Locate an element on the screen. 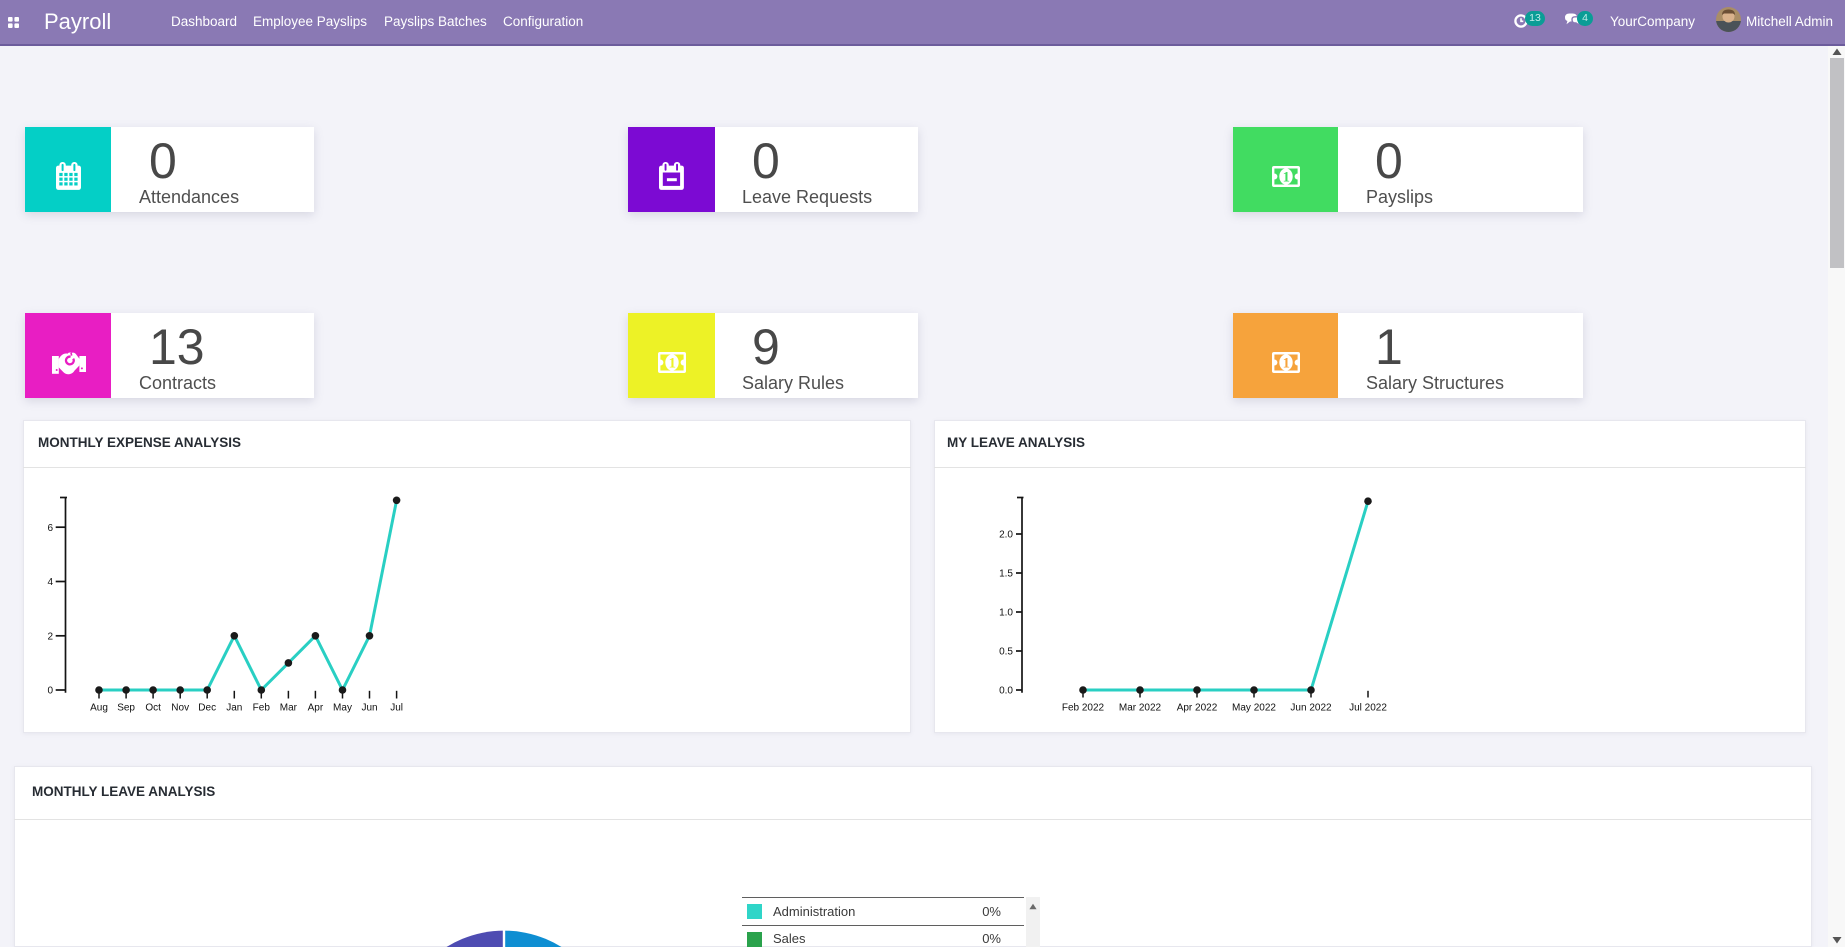 The height and width of the screenshot is (947, 1845). svg-text: 2.0 is located at coordinates (1006, 535).